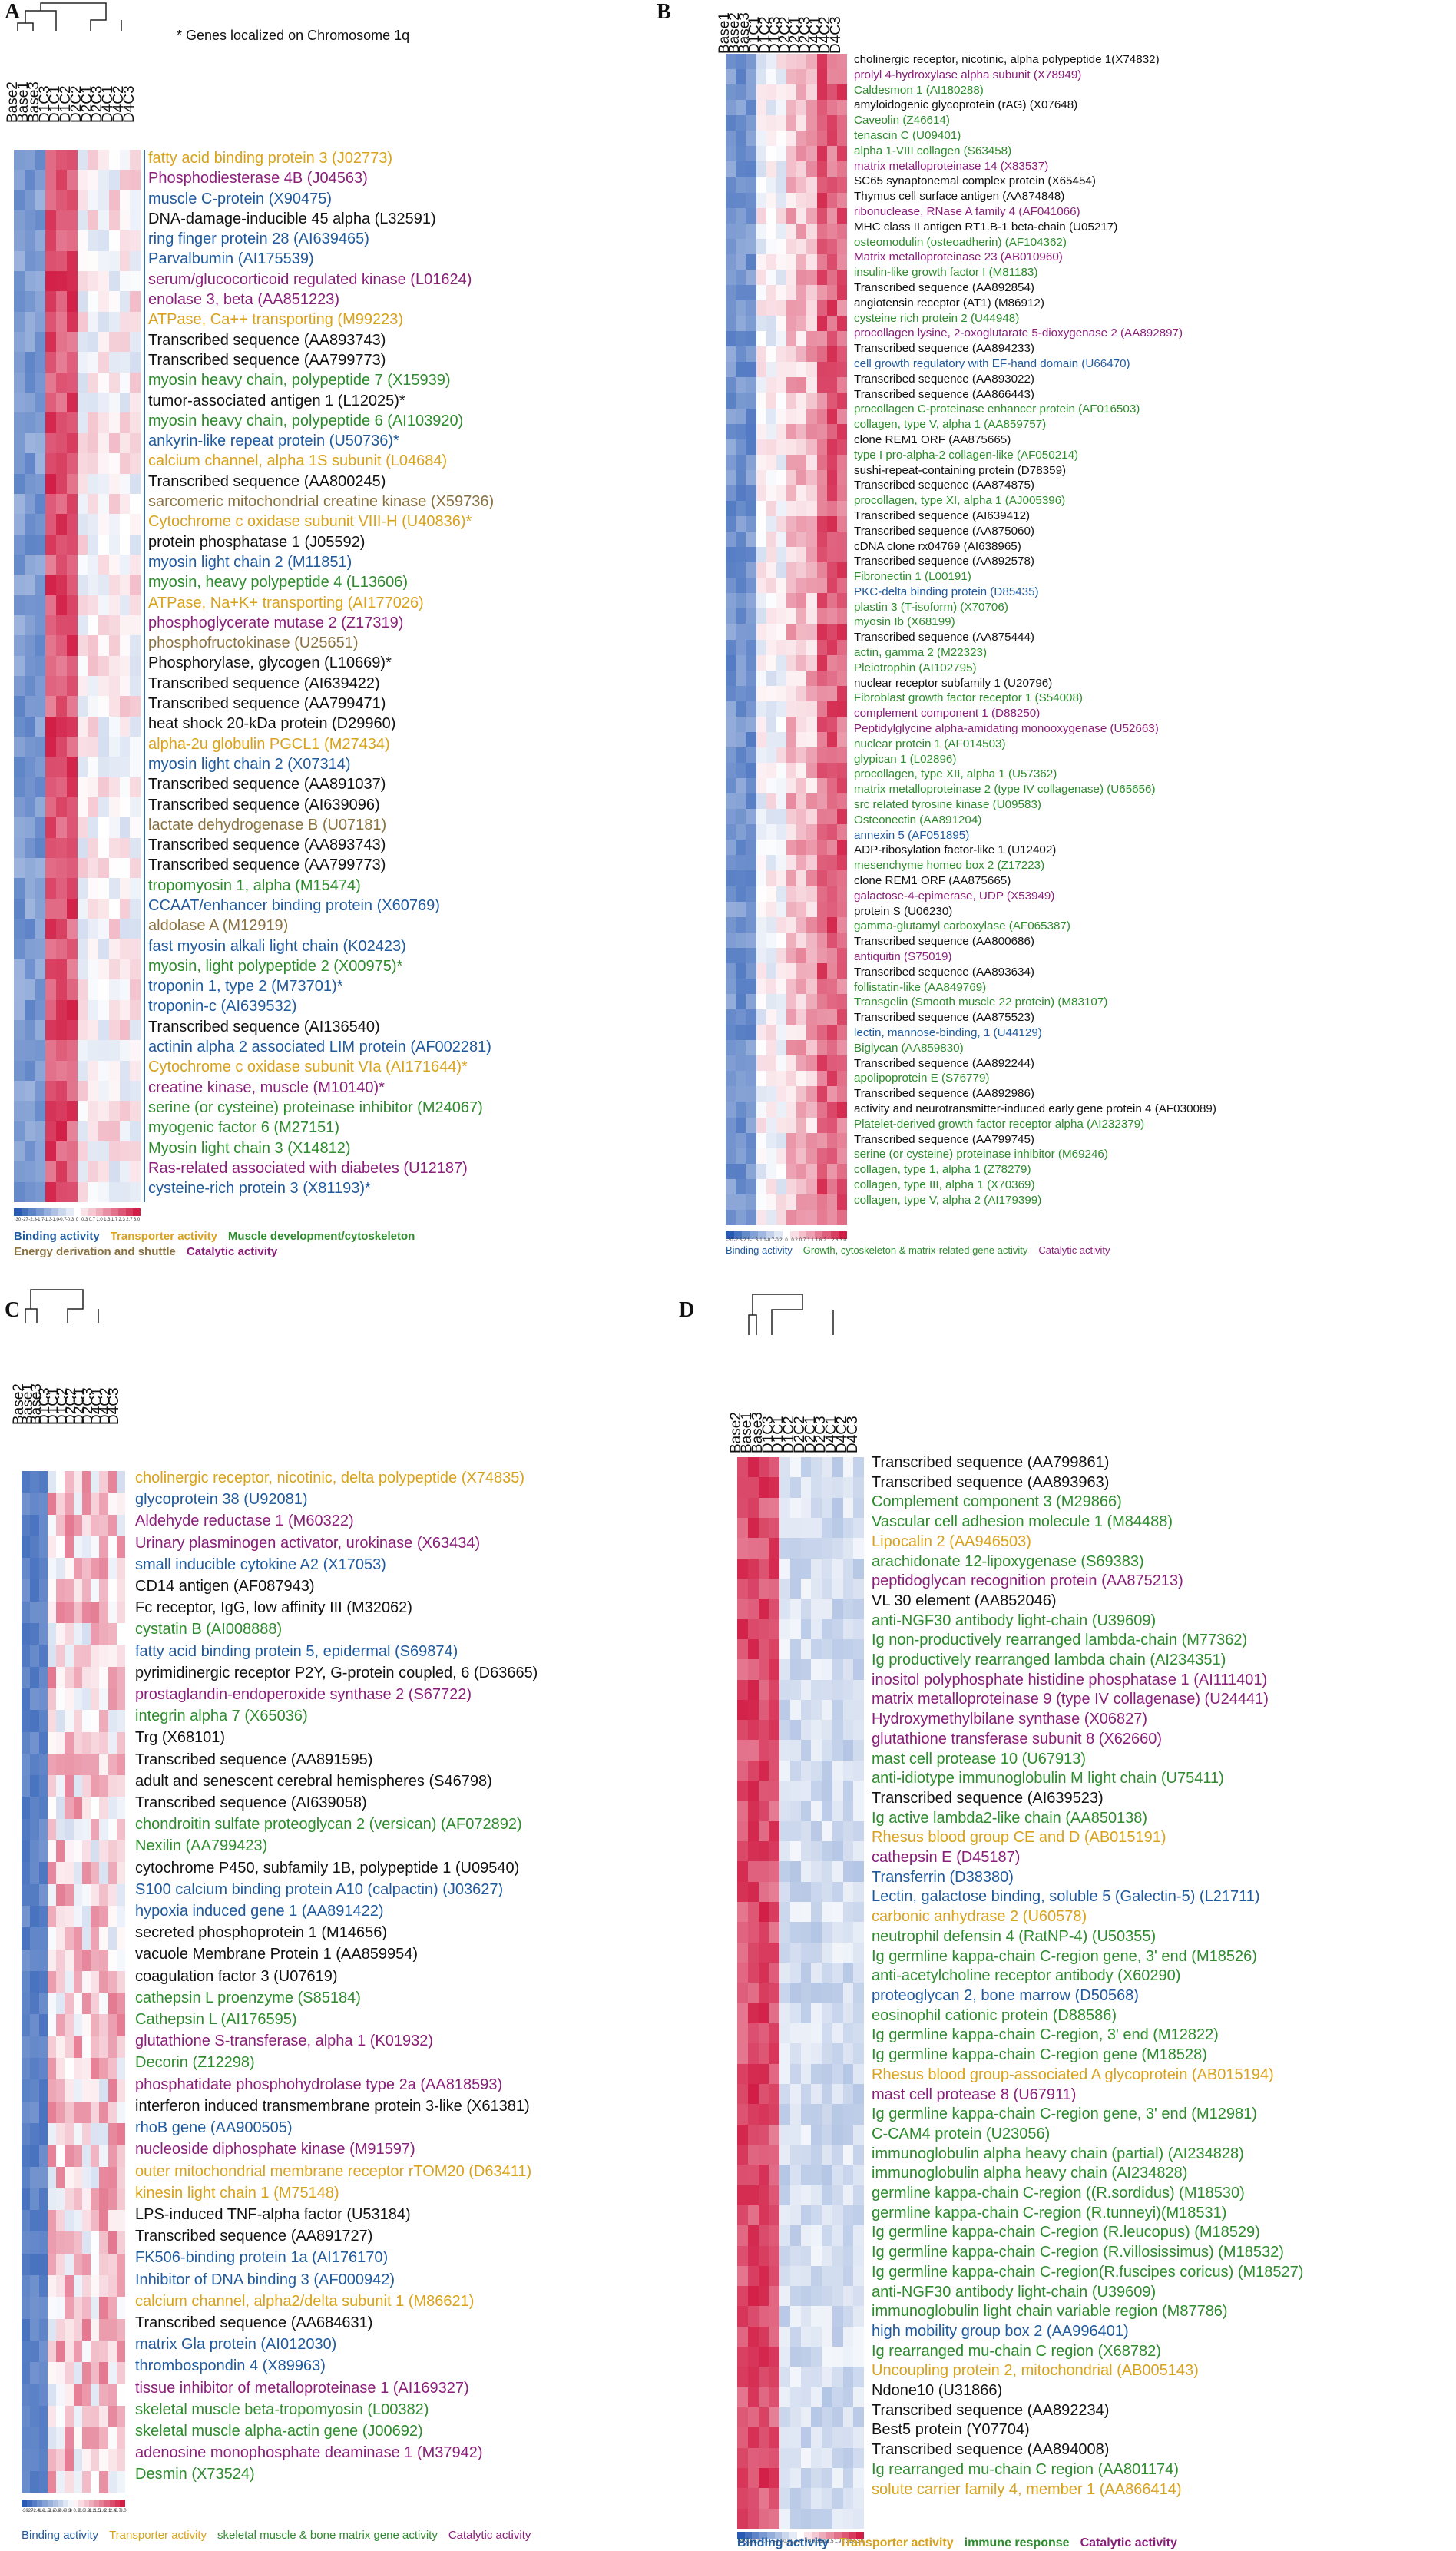 The width and height of the screenshot is (1456, 2551). What do you see at coordinates (272, 724) in the screenshot?
I see `gene-label: heat shock 20-kDa protein (D29960)` at bounding box center [272, 724].